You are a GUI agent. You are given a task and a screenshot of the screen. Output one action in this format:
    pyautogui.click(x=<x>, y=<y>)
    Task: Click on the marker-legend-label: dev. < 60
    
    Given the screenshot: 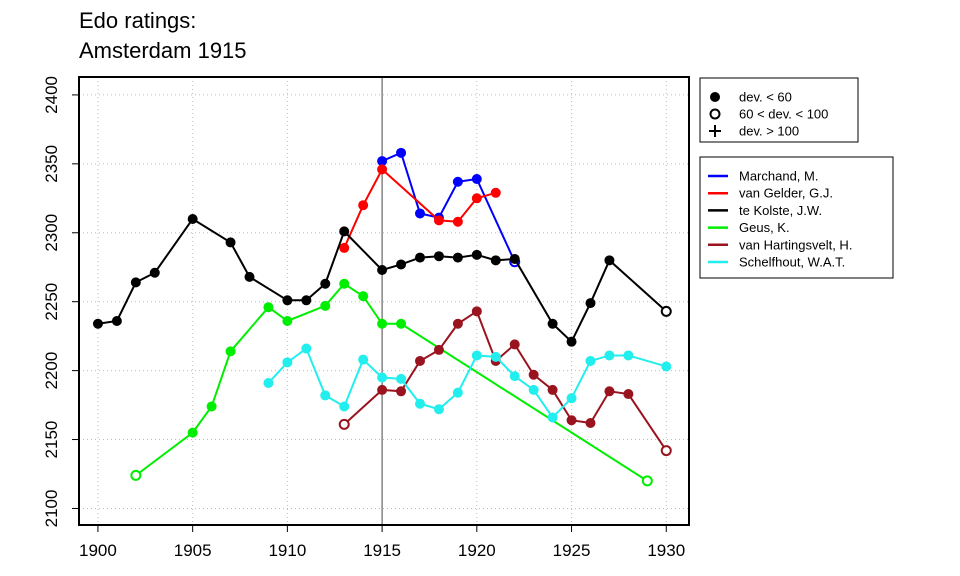 What is the action you would take?
    pyautogui.click(x=765, y=97)
    